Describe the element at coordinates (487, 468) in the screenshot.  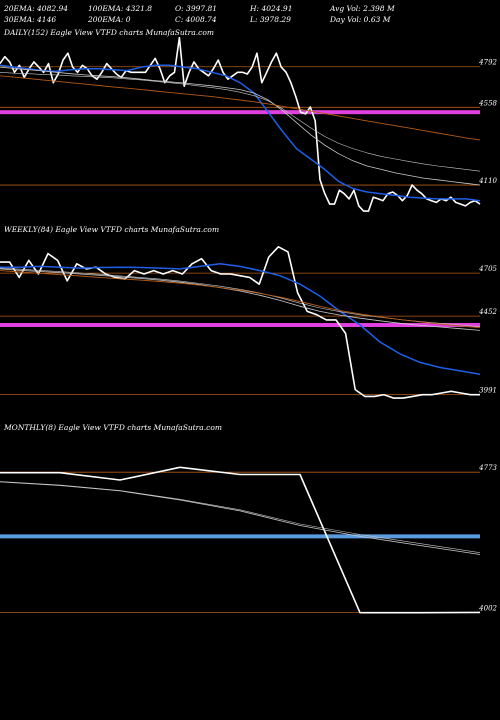
I see `monthly-tick-label-0: 4773` at that location.